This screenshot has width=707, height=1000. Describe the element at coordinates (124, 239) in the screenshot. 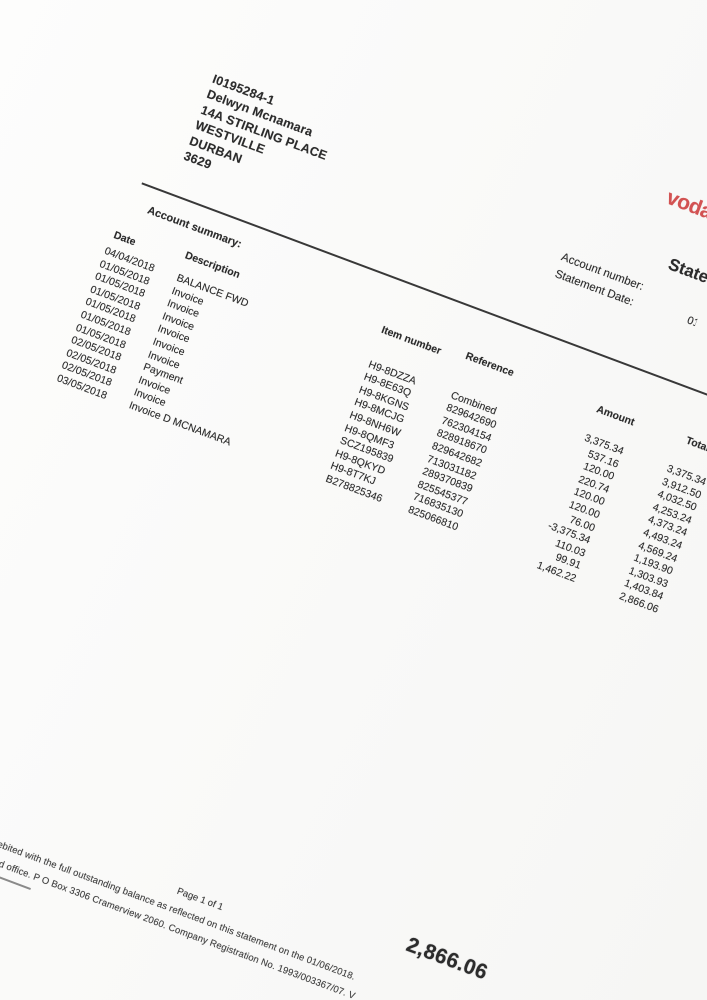

I see `column-header-date: Date` at that location.